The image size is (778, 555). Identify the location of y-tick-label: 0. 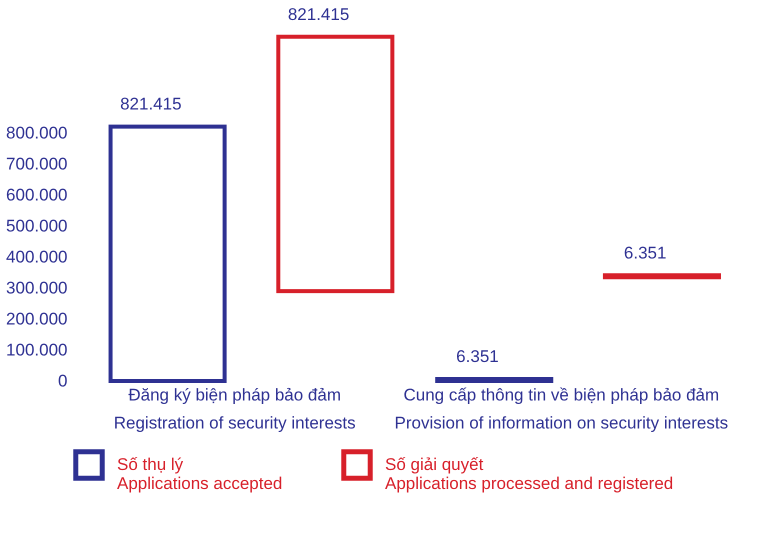
(63, 381).